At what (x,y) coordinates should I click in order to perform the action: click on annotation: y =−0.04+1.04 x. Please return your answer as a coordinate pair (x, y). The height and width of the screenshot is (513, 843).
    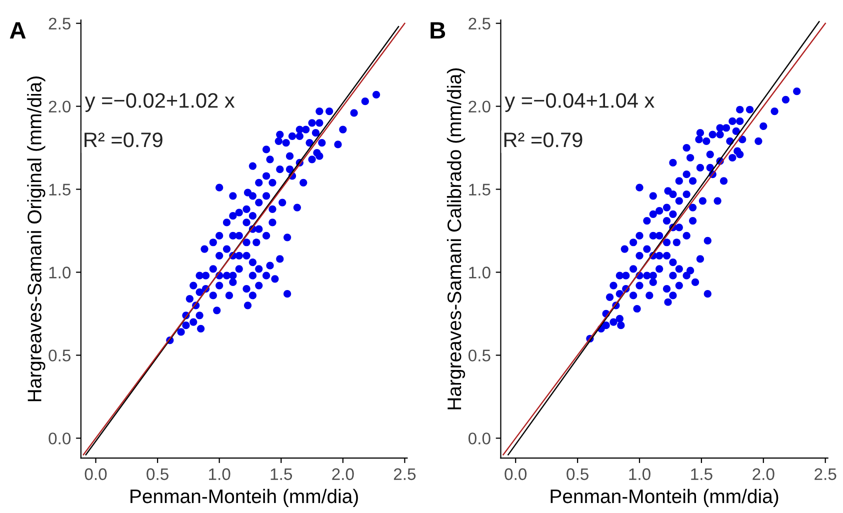
    Looking at the image, I should click on (579, 102).